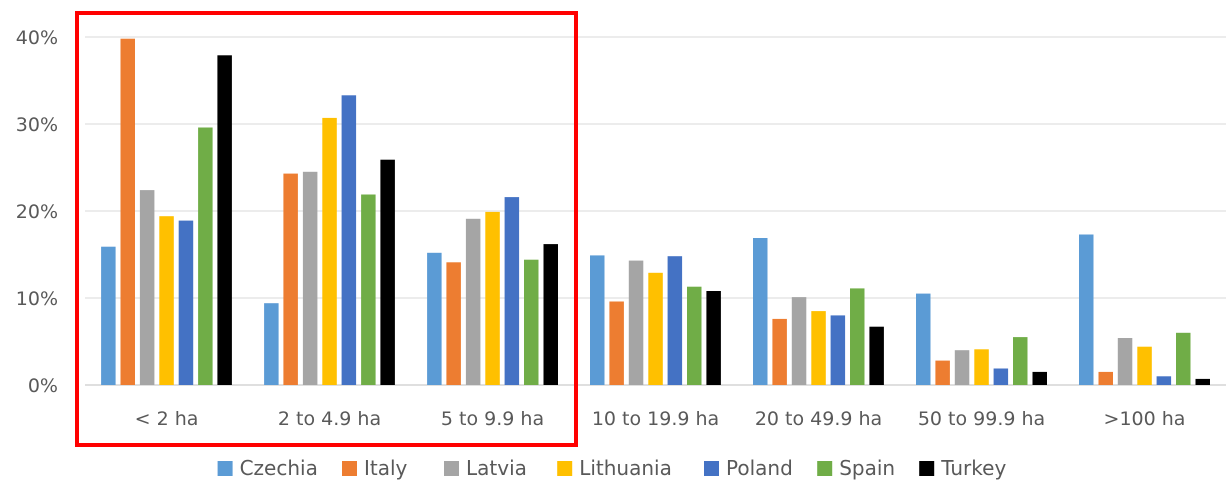  I want to click on x-tick-label: 2 to 4.9 ha, so click(329, 419).